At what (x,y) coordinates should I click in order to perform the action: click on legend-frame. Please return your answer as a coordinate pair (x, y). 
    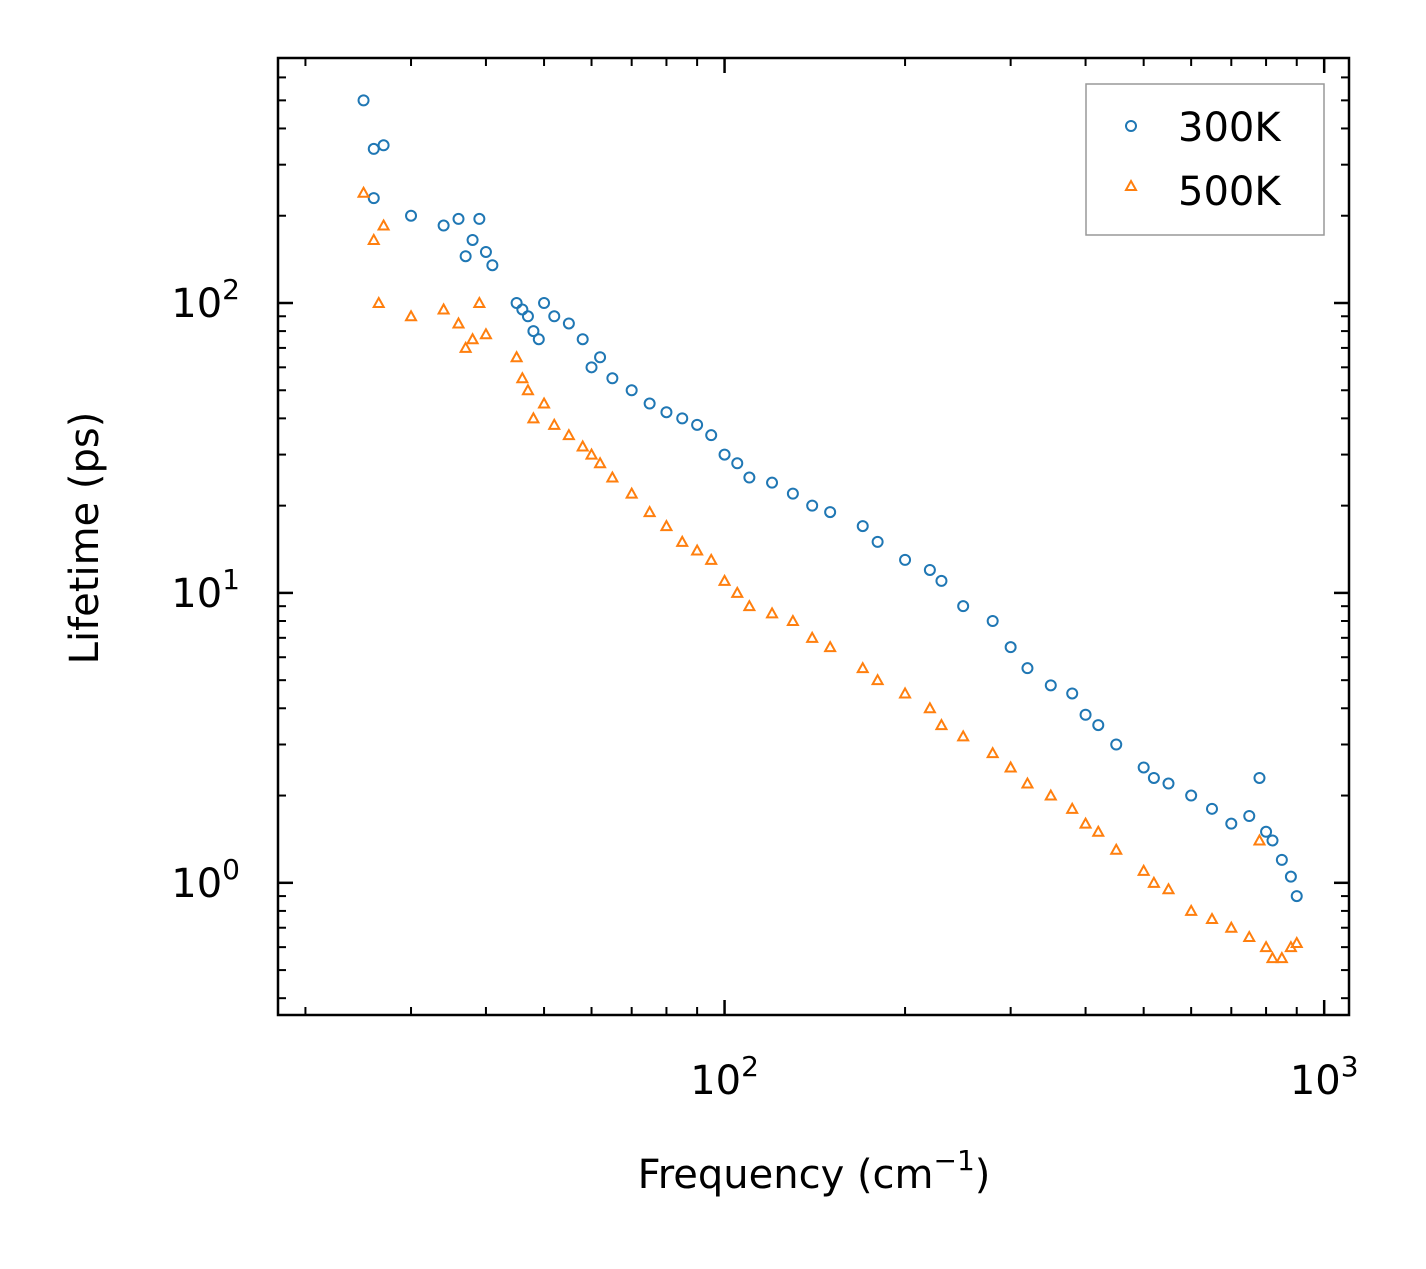
    Looking at the image, I should click on (1205, 159).